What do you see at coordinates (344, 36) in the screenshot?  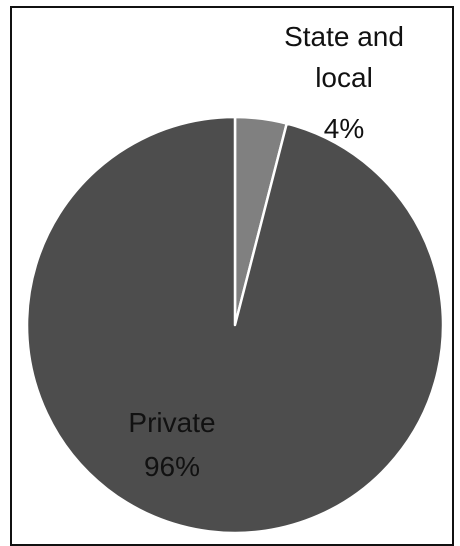 I see `slice-label-state-and-local-line-1: State and` at bounding box center [344, 36].